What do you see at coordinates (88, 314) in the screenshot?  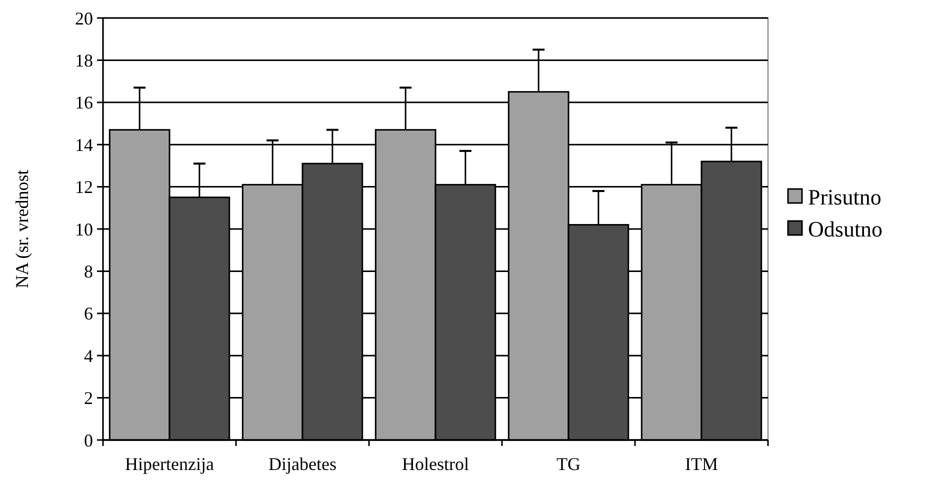 I see `y-tick-label: 6` at bounding box center [88, 314].